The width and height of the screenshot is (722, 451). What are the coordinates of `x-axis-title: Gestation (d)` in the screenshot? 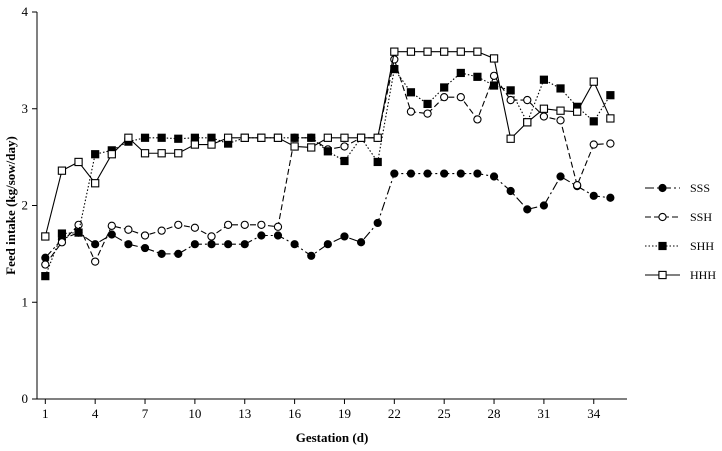 It's located at (332, 437).